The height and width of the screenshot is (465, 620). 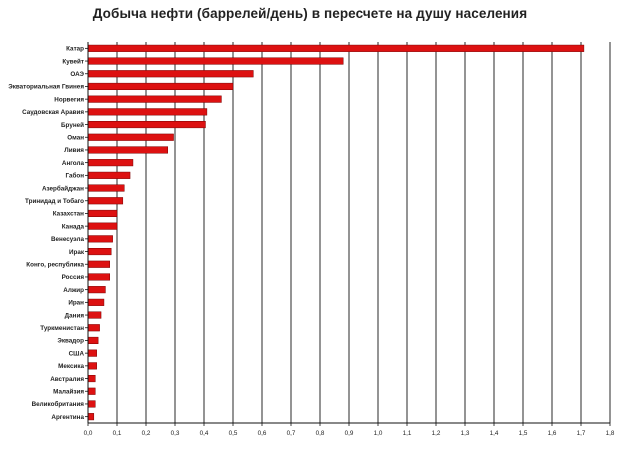 What do you see at coordinates (77, 74) in the screenshot?
I see `category-label: ОАЭ` at bounding box center [77, 74].